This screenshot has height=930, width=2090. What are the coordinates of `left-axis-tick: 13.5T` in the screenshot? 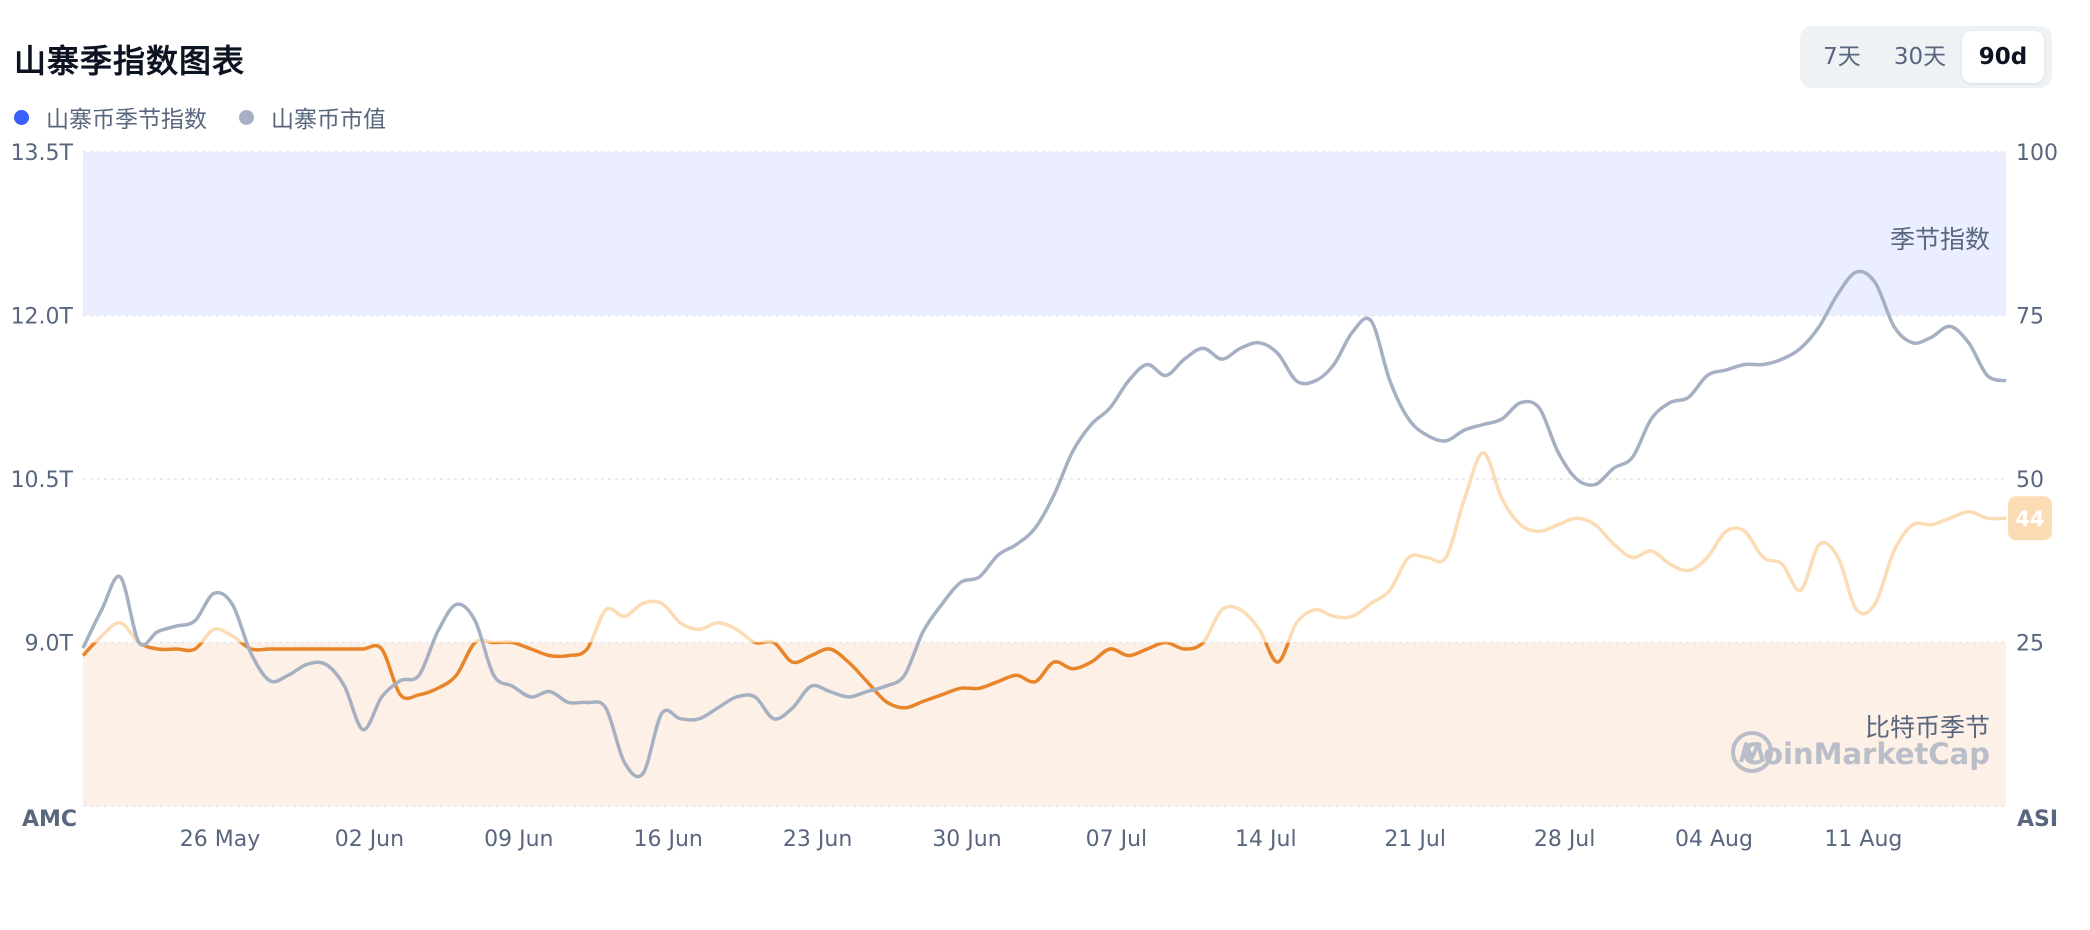 It's located at (42, 153).